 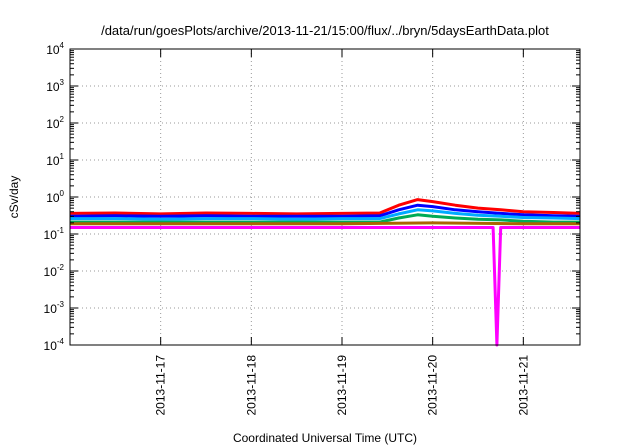 What do you see at coordinates (55, 160) in the screenshot?
I see `y-tick-label: 10¹` at bounding box center [55, 160].